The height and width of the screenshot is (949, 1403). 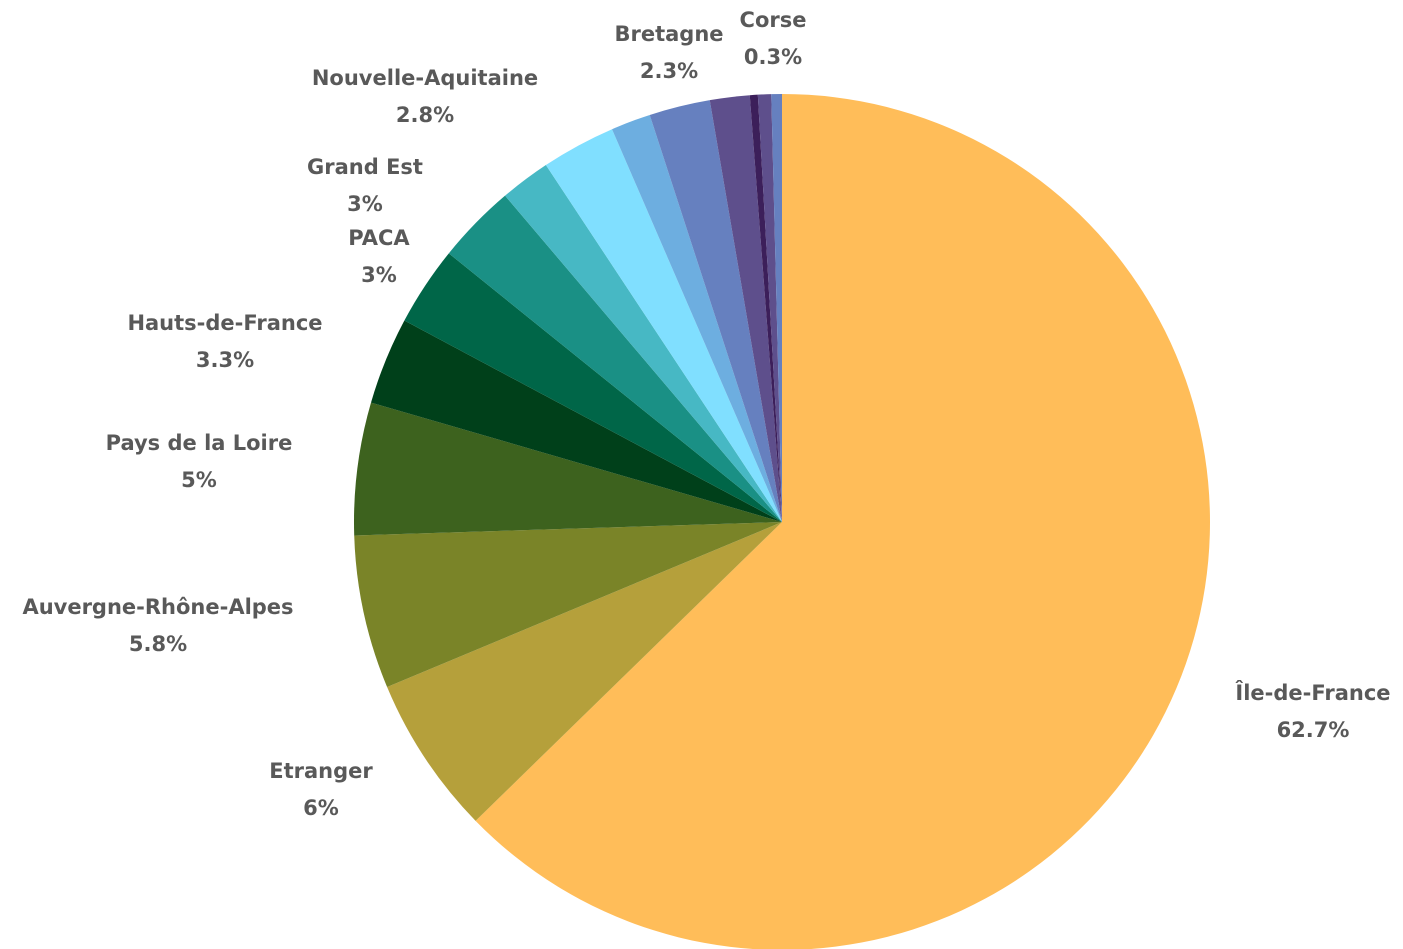 I want to click on value-label: 5%, so click(x=199, y=480).